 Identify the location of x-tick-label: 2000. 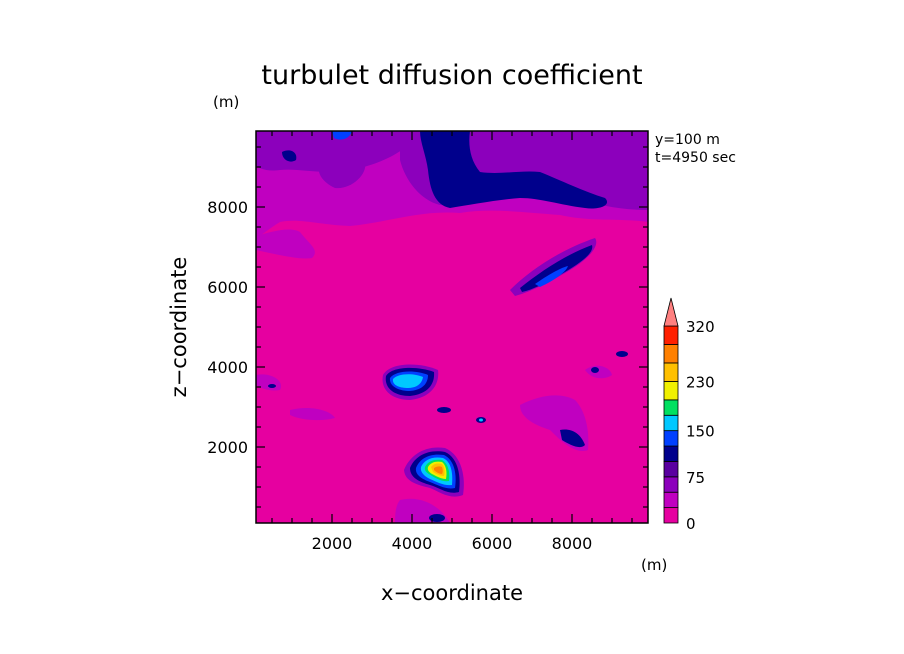
(332, 543).